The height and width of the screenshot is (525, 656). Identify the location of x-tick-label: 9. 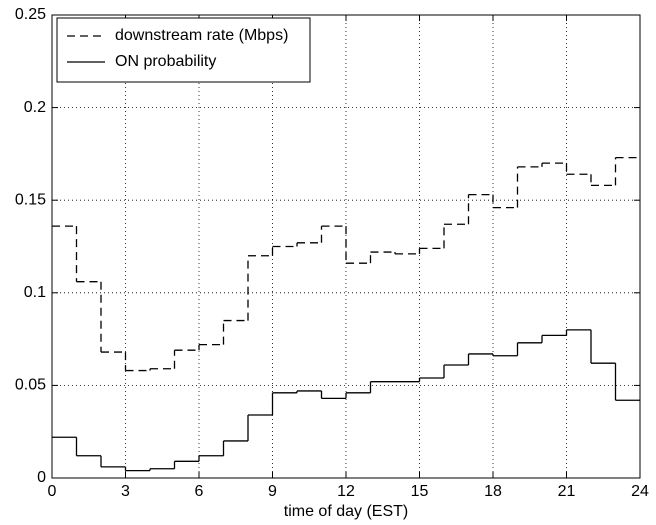
(272, 491).